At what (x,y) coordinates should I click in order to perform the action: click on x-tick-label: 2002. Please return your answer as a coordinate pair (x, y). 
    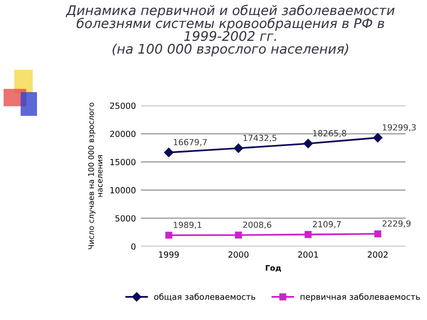
    Looking at the image, I should click on (378, 254).